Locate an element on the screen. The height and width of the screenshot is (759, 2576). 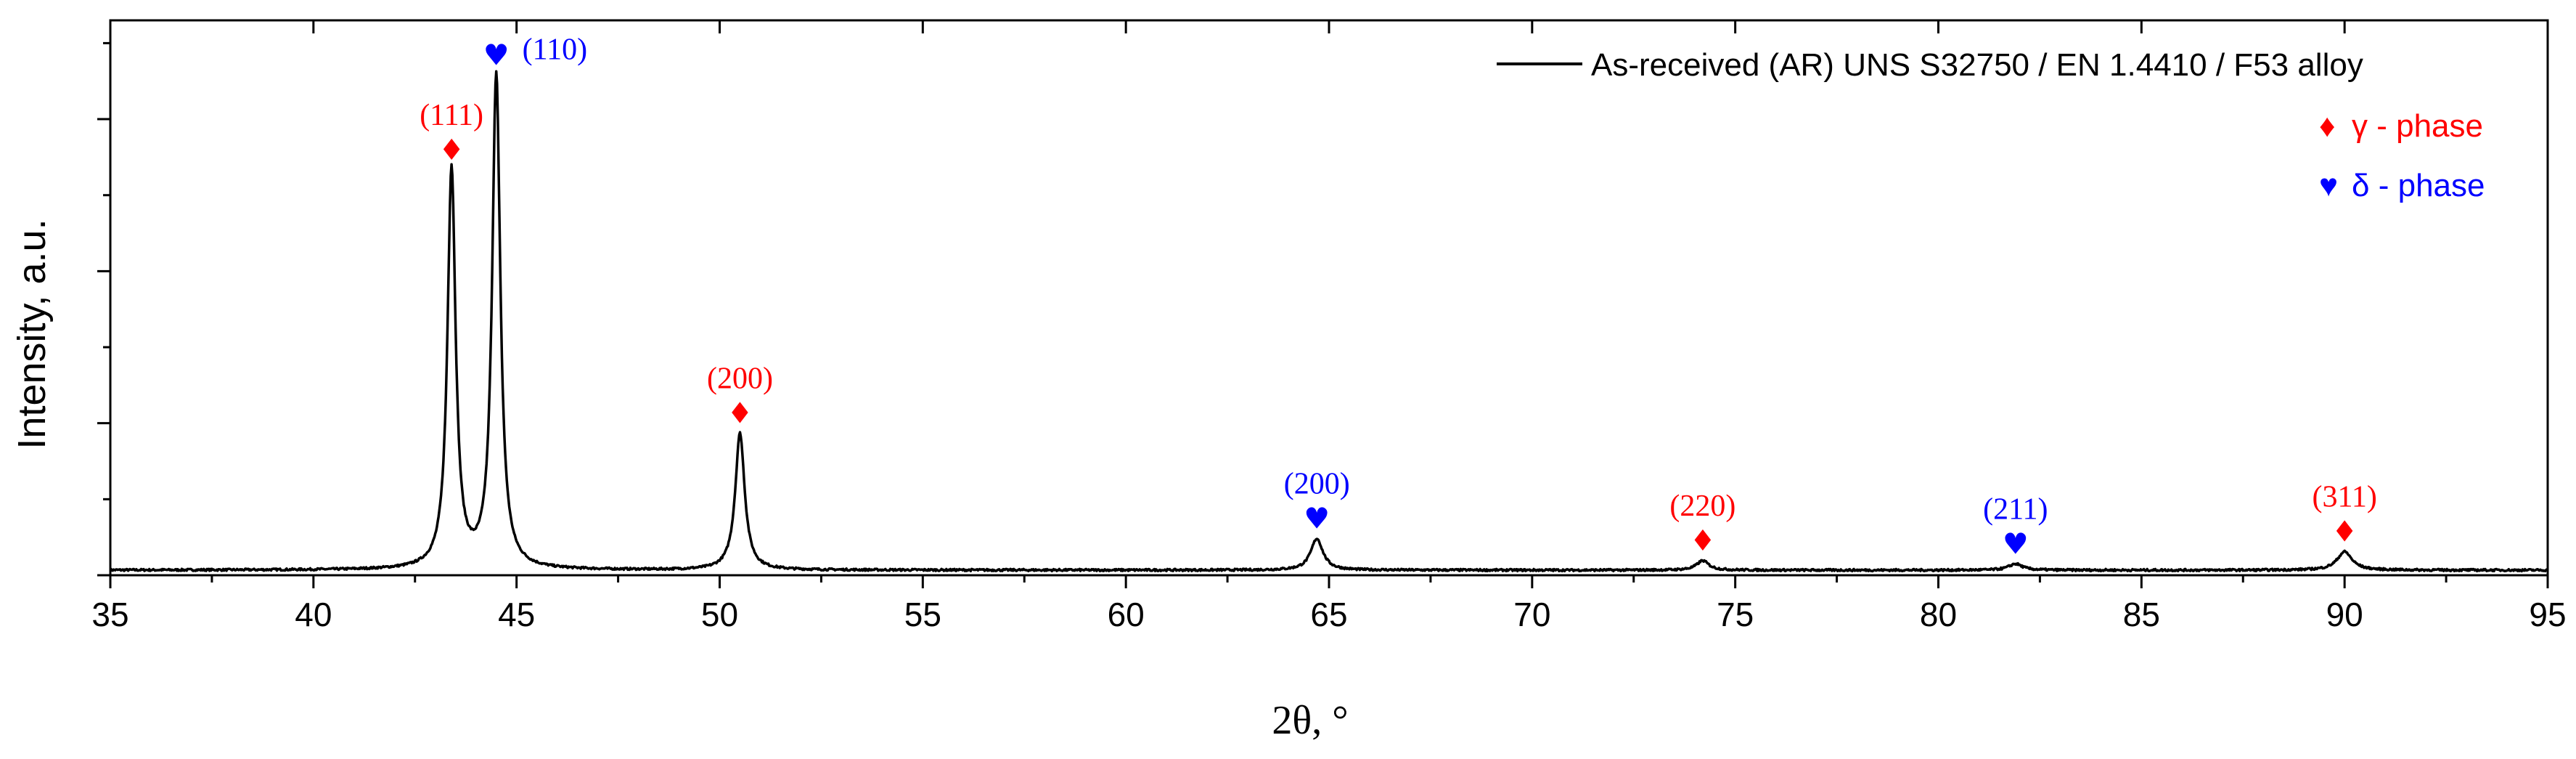
delta-peak-label: (200) is located at coordinates (1317, 484).